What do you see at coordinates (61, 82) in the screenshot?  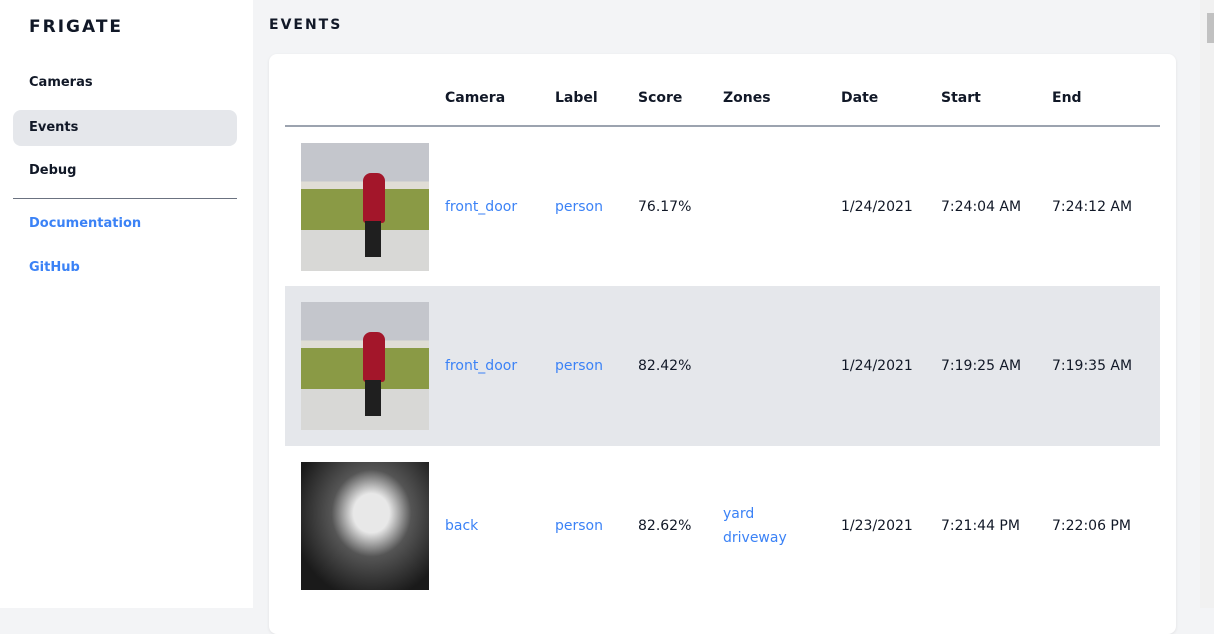 I see `sidebar-item-cameras: Cameras` at bounding box center [61, 82].